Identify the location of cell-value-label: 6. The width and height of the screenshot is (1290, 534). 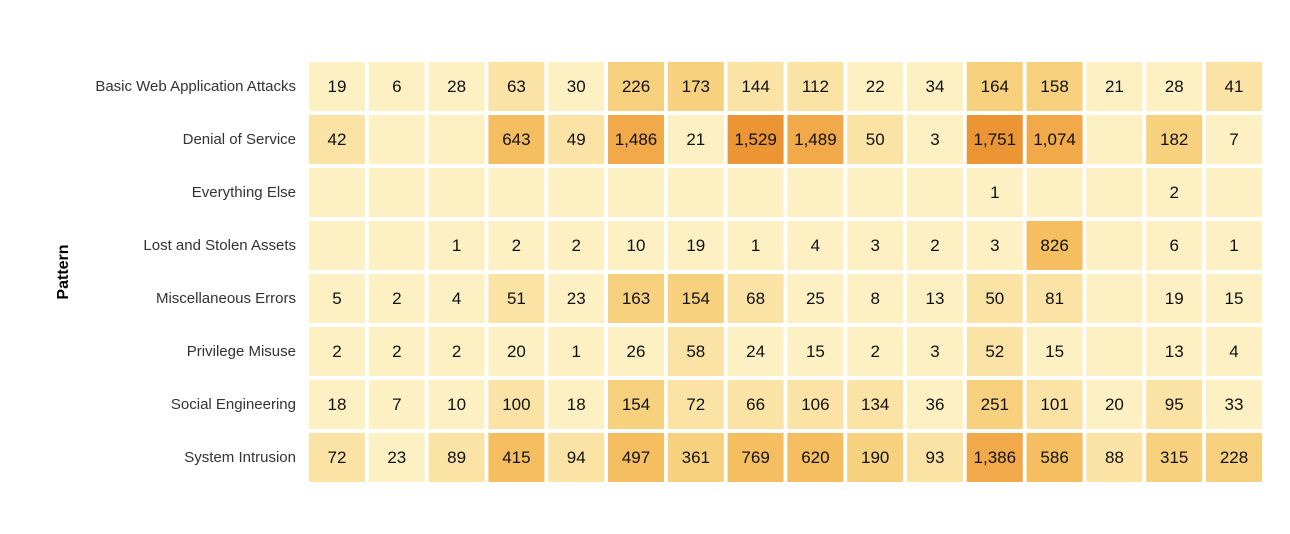
(1173, 245).